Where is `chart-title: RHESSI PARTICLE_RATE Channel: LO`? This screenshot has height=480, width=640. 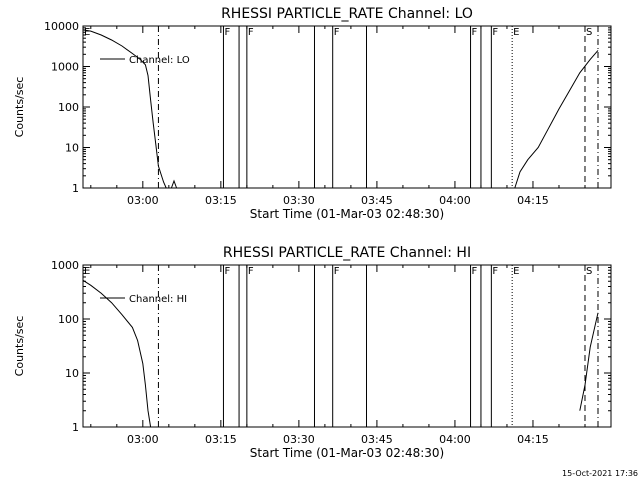
chart-title: RHESSI PARTICLE_RATE Channel: LO is located at coordinates (347, 14).